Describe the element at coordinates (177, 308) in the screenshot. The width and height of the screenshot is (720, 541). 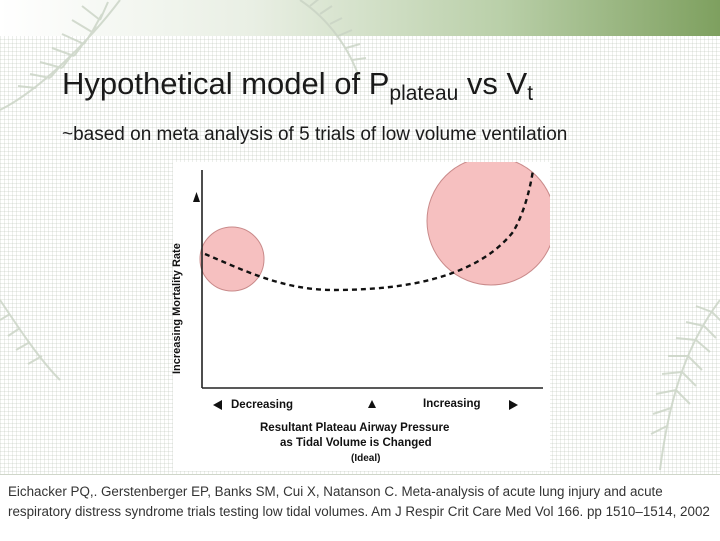
I see `y-axis-label: Increasing Mortality Rate` at that location.